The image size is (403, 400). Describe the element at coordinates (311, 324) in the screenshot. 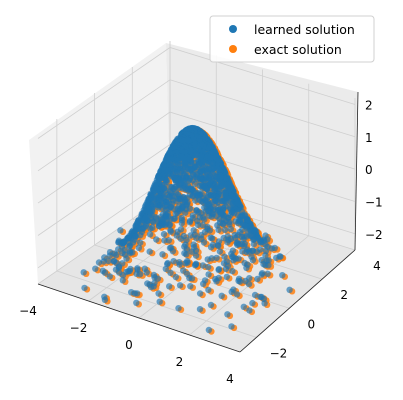

I see `y-tick-label: 0` at that location.